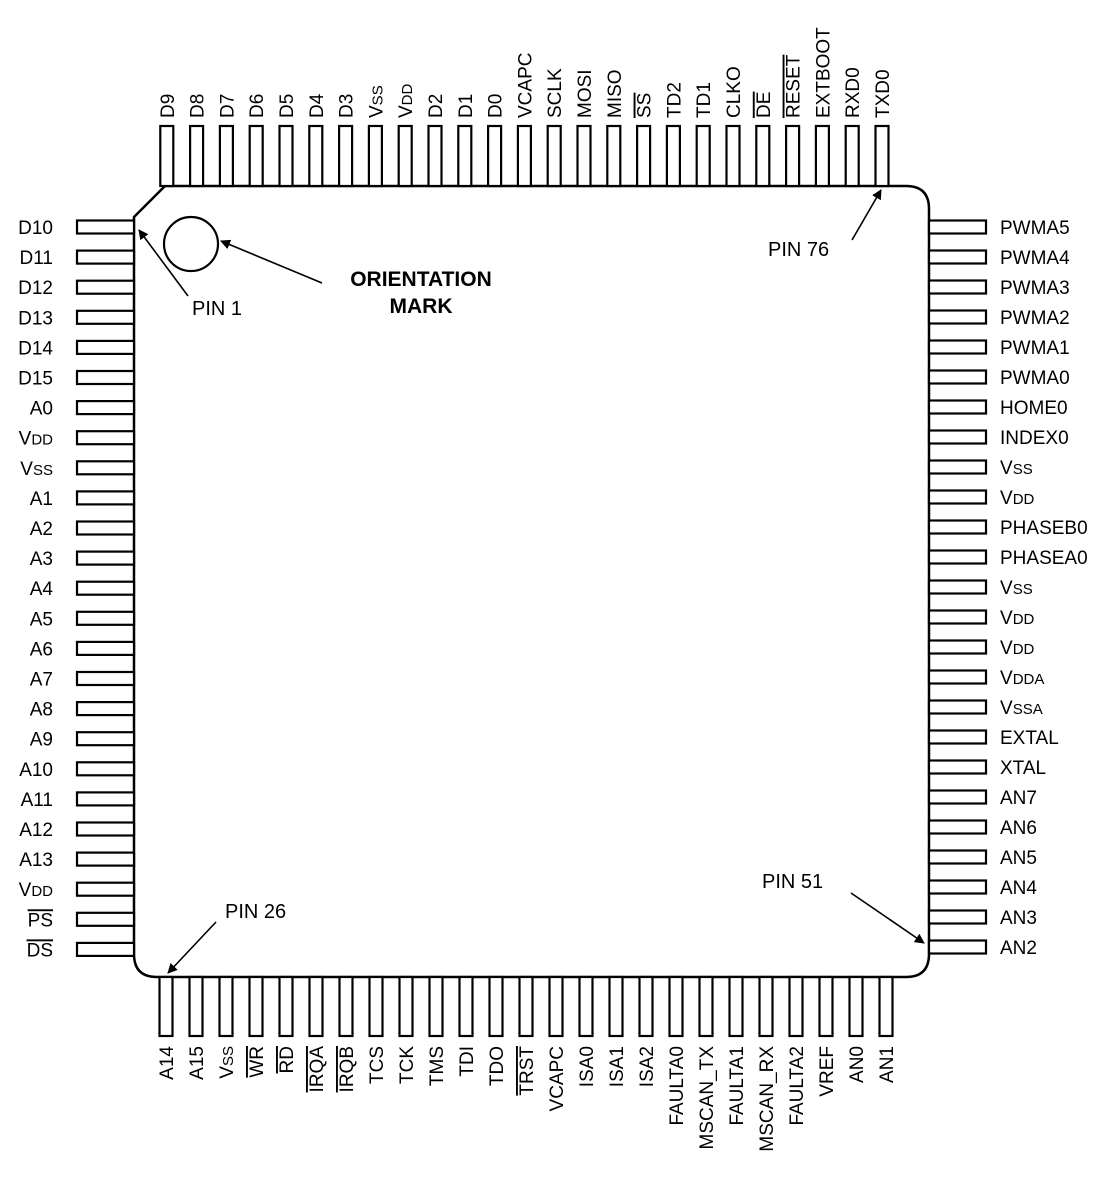 The width and height of the screenshot is (1116, 1181). What do you see at coordinates (105, 769) in the screenshot?
I see `pin-left-a10` at bounding box center [105, 769].